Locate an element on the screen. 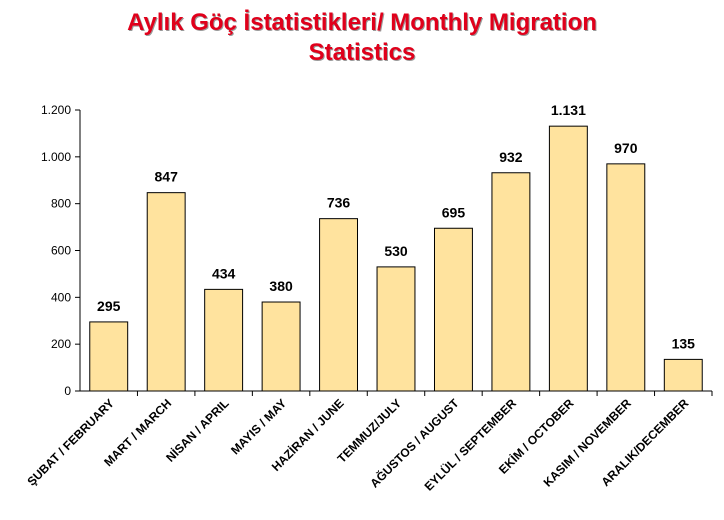 This screenshot has width=724, height=520. data-label: 970 is located at coordinates (626, 148).